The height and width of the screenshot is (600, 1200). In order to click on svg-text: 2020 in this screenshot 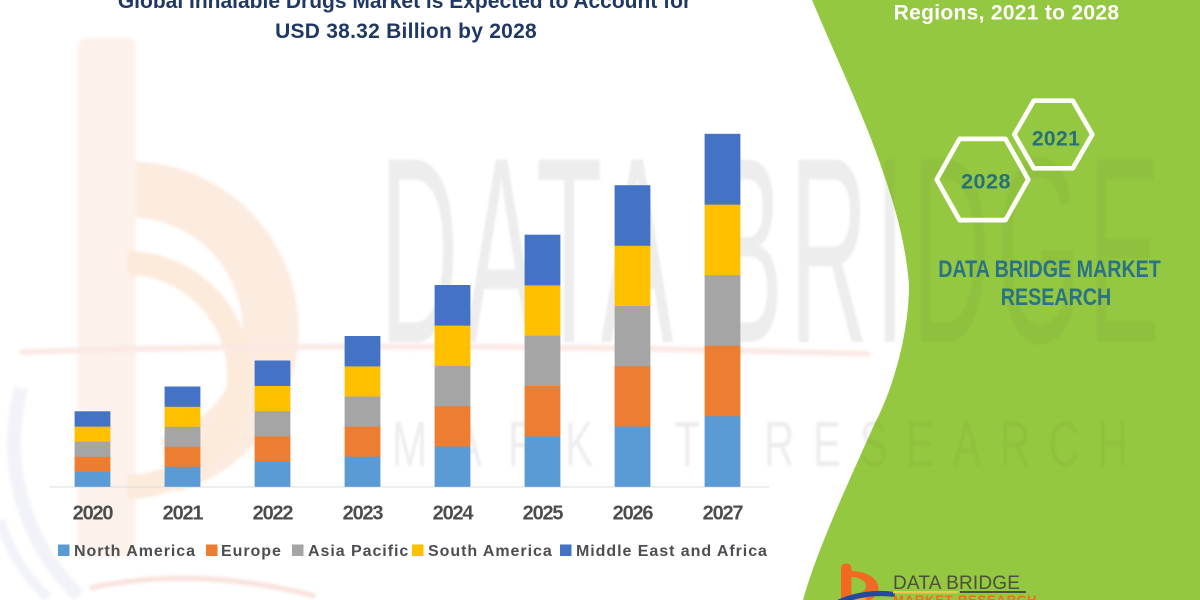, I will do `click(93, 514)`.